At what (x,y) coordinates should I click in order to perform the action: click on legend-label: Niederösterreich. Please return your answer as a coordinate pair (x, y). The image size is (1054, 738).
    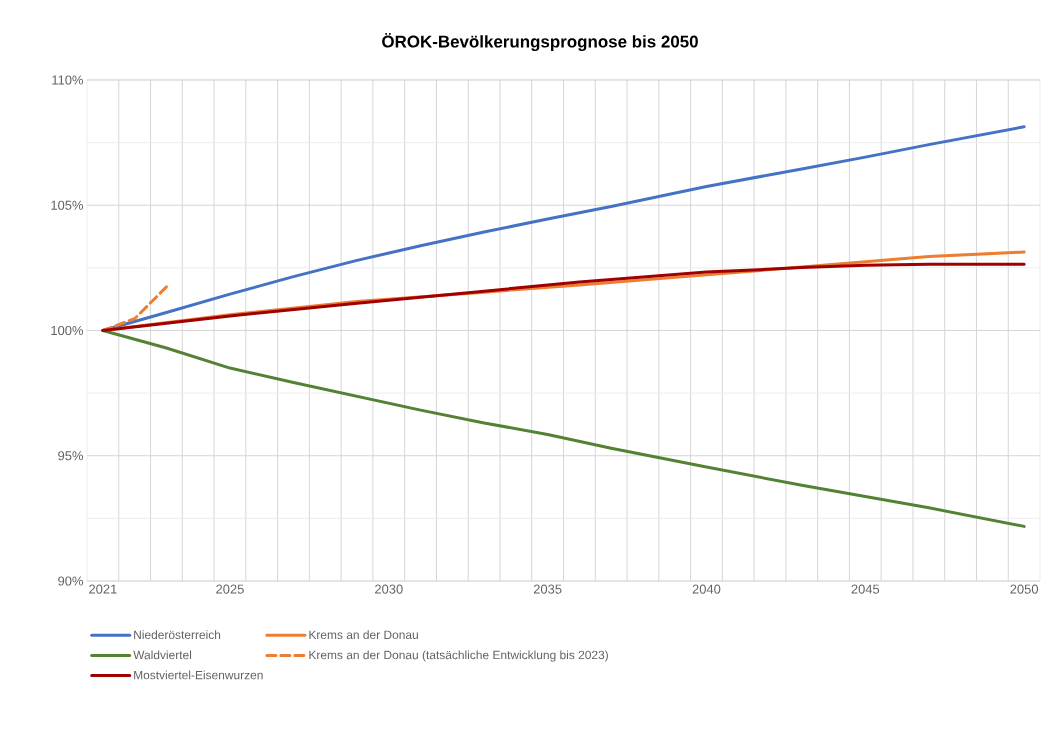
    Looking at the image, I should click on (177, 635).